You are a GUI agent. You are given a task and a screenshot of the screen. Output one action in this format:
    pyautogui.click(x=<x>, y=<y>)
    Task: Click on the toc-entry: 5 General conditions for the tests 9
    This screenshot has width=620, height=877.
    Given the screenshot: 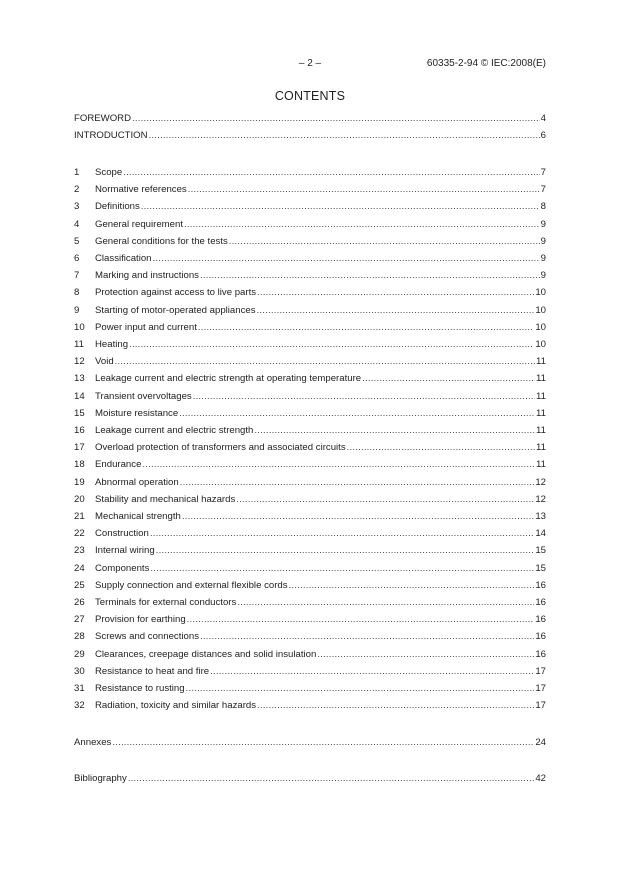 What is the action you would take?
    pyautogui.click(x=310, y=242)
    